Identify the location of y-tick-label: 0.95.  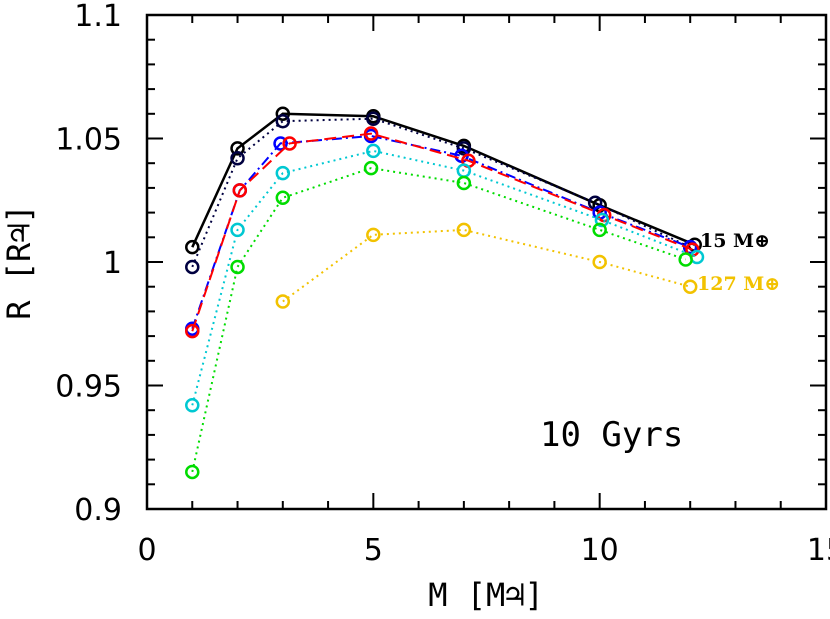
(88, 387).